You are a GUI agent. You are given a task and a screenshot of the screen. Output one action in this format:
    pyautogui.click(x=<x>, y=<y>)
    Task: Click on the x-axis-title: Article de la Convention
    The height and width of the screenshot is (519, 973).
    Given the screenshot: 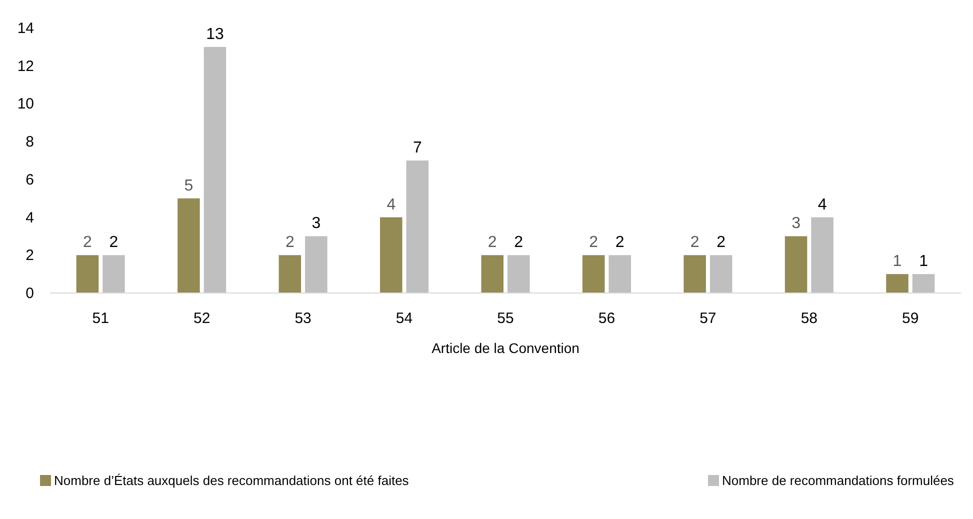 What is the action you would take?
    pyautogui.click(x=506, y=348)
    